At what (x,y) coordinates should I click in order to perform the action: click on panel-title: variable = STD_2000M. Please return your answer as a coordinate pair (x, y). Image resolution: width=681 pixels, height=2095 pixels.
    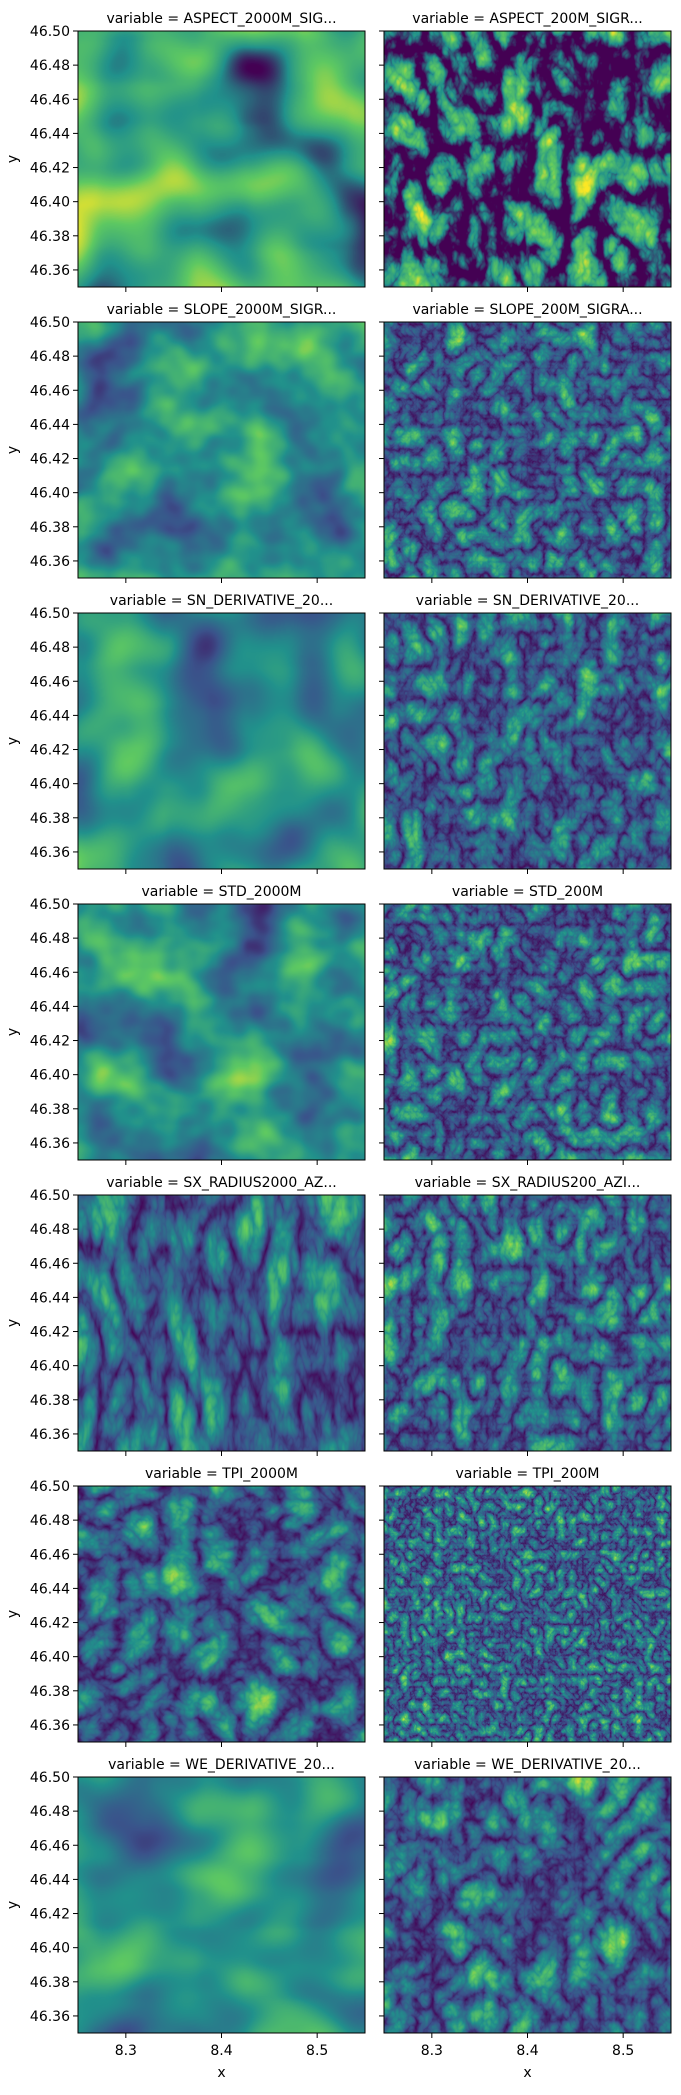
    Looking at the image, I should click on (221, 892).